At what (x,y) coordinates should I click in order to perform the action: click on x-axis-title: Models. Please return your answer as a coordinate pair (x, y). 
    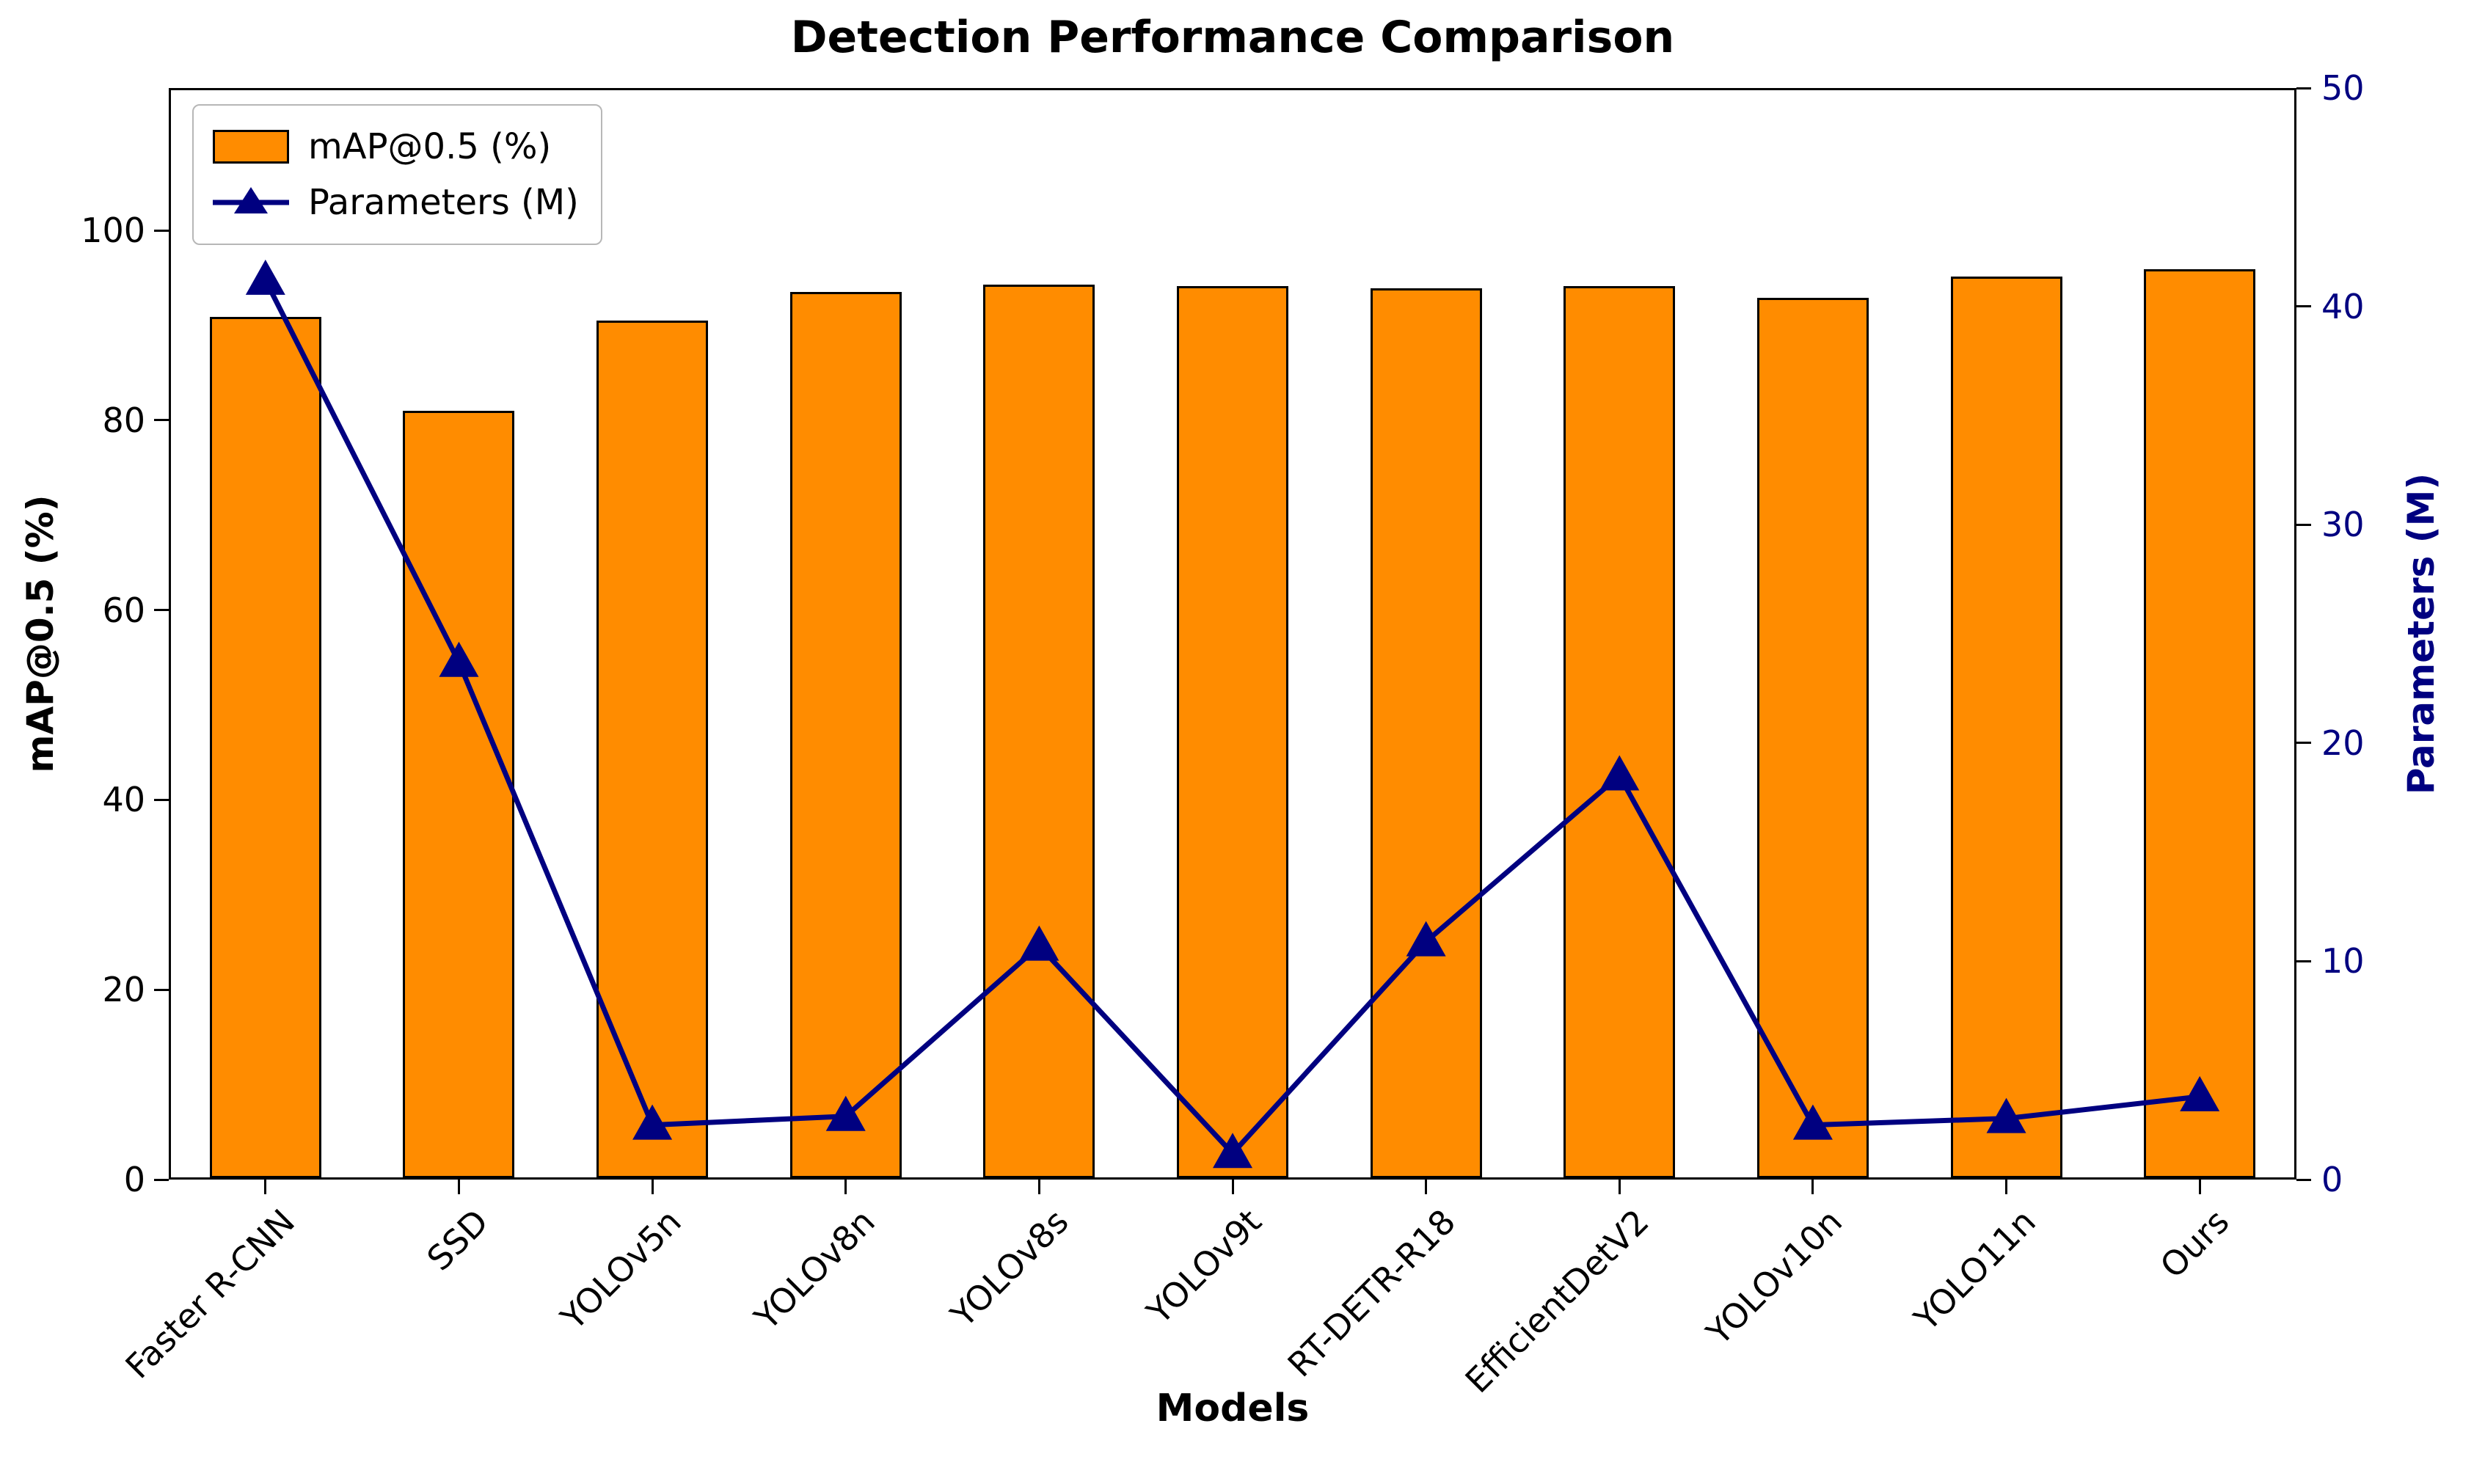
    Looking at the image, I should click on (1233, 1408).